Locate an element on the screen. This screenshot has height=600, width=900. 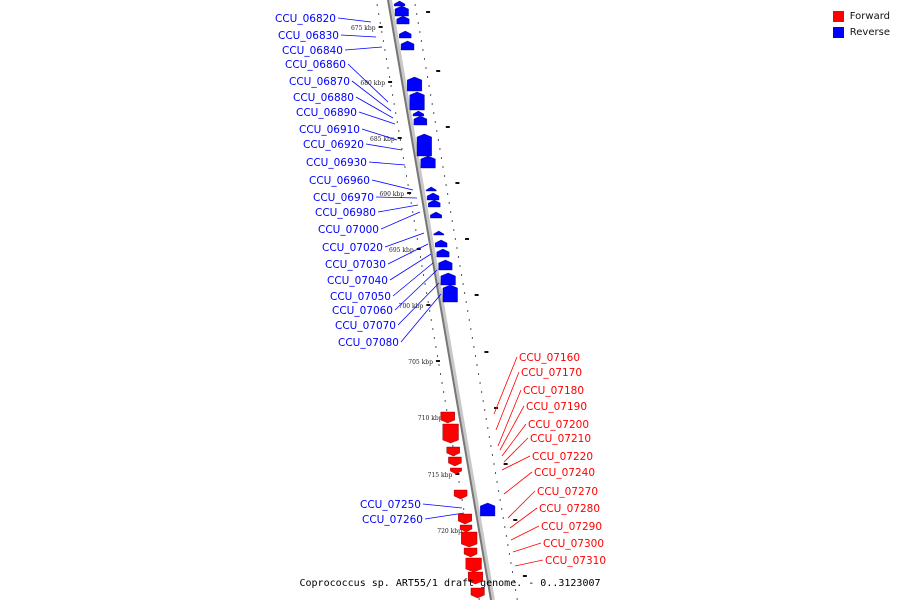
scale-label: 680 kbp is located at coordinates (372, 83).